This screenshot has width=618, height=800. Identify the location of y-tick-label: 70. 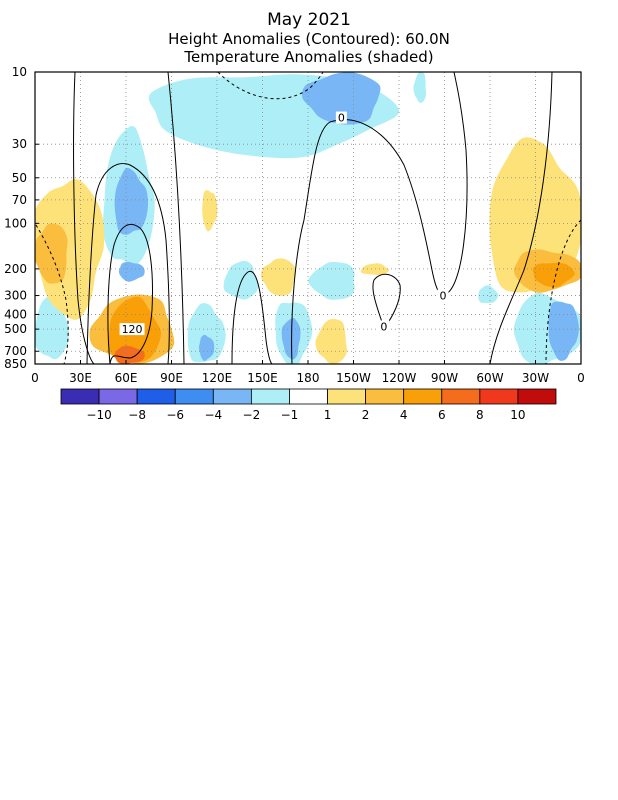
(19, 200).